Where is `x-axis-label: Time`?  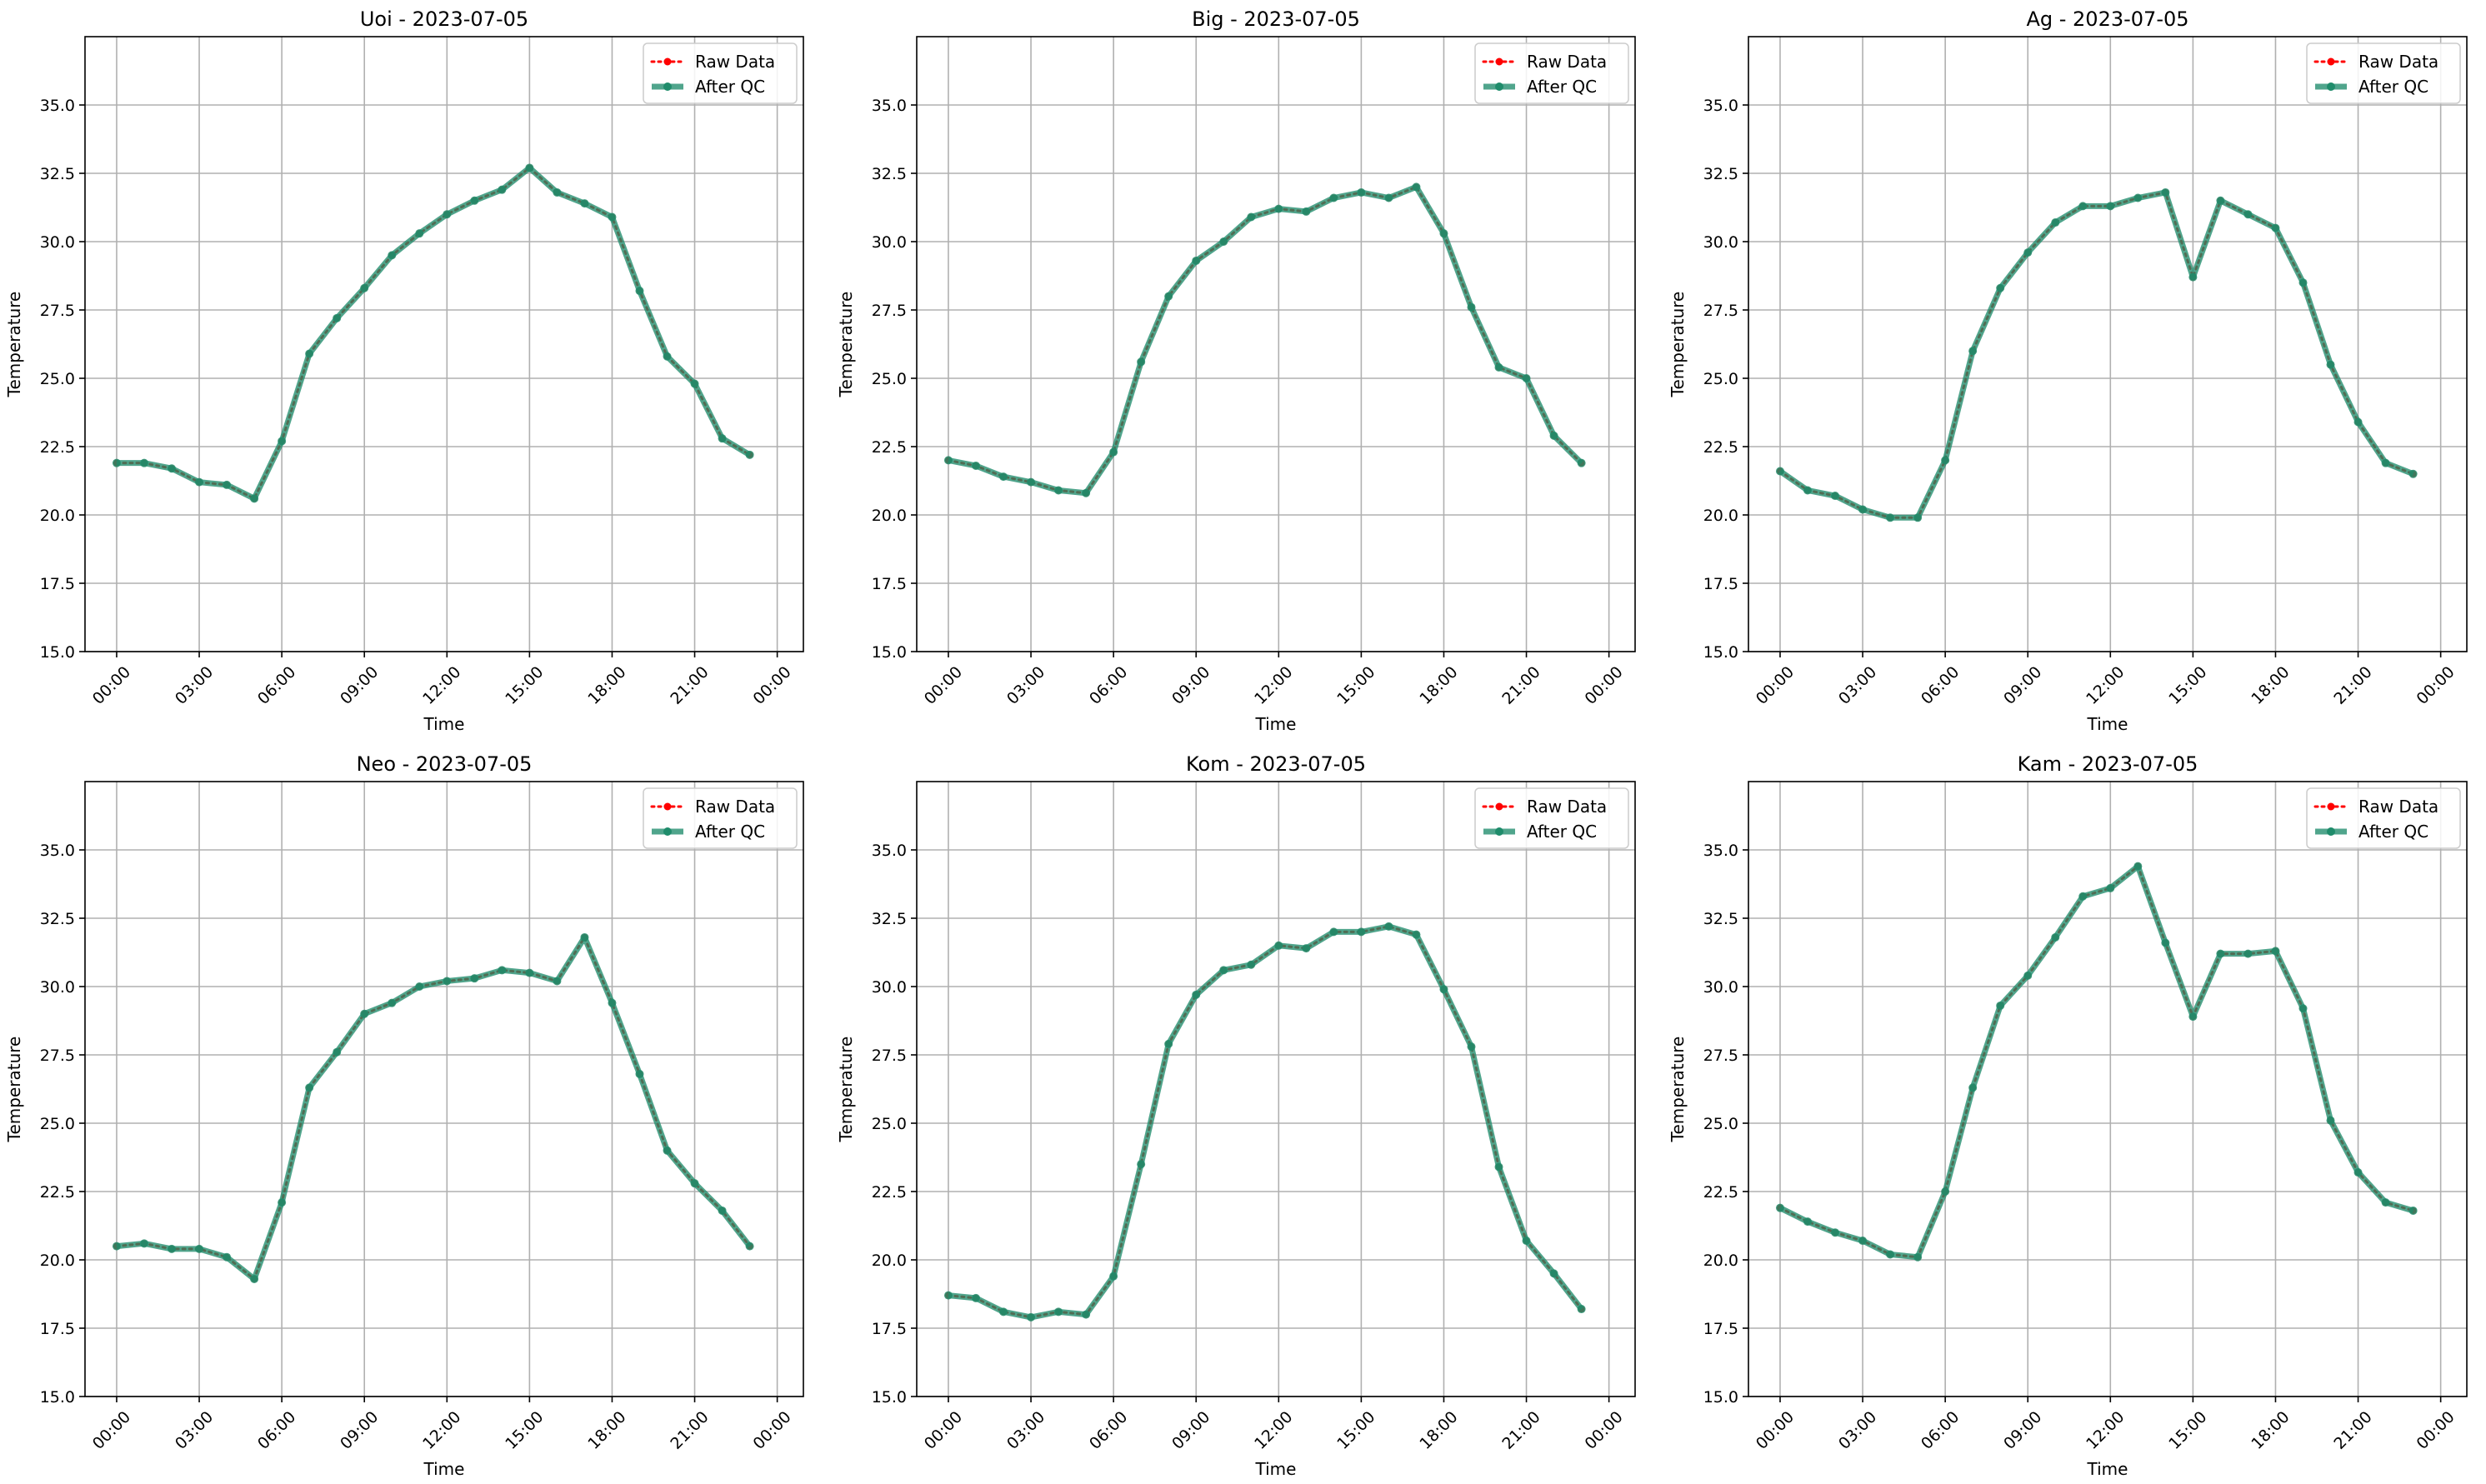 x-axis-label: Time is located at coordinates (1276, 724).